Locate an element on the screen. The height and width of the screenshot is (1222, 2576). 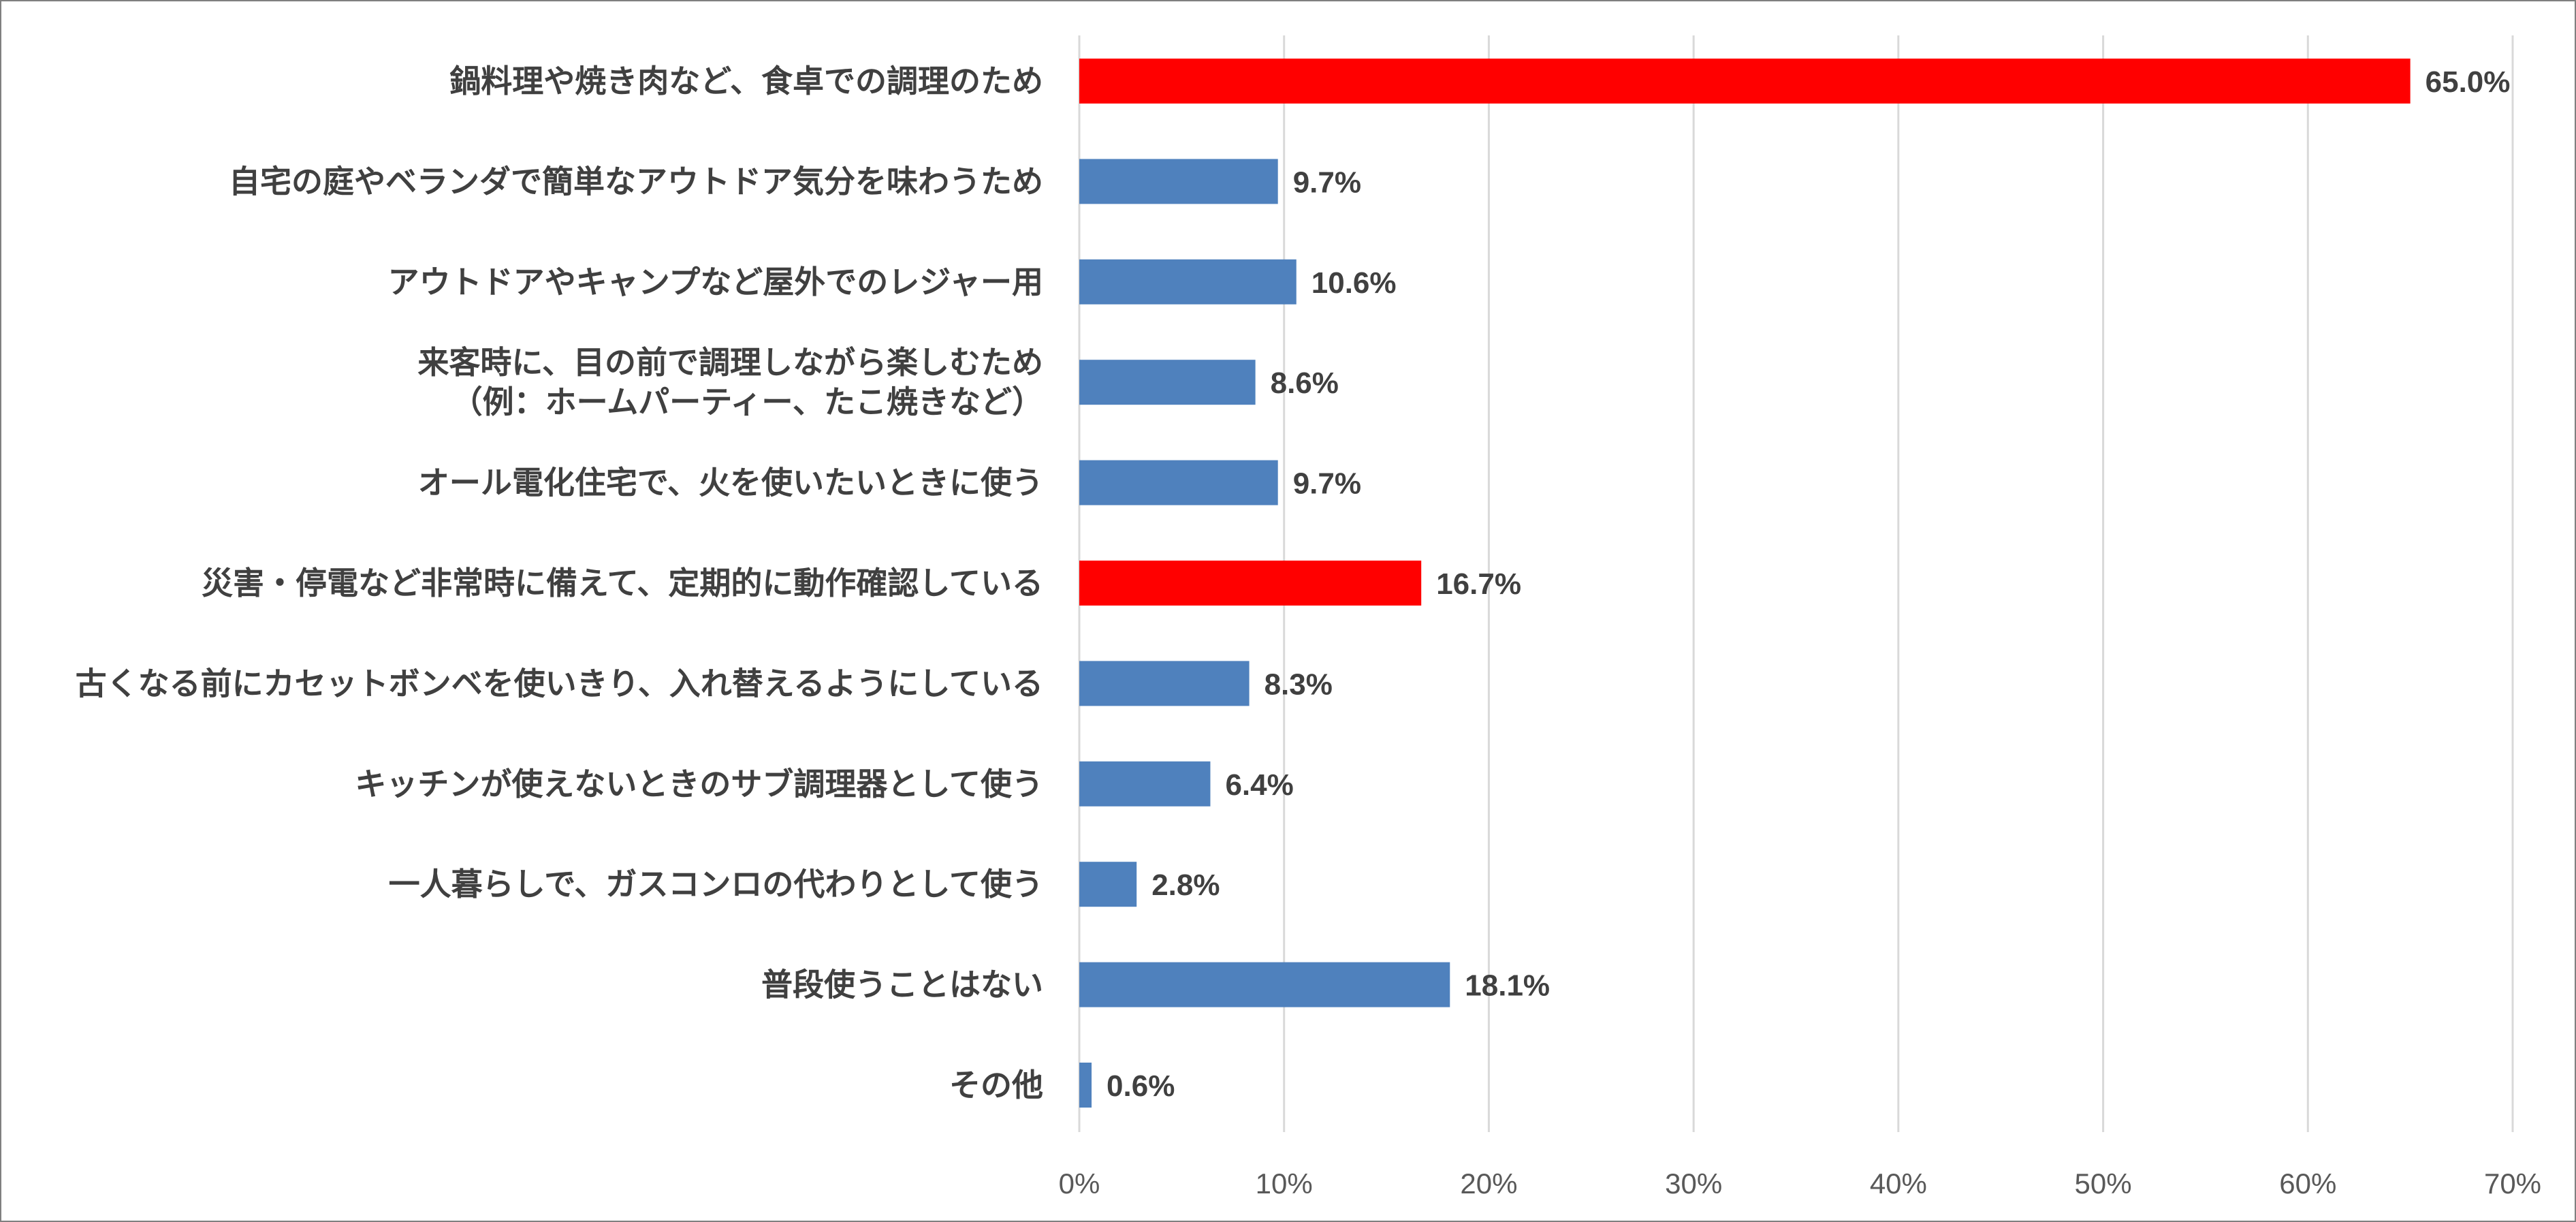
data-label: 6.4% is located at coordinates (1259, 785).